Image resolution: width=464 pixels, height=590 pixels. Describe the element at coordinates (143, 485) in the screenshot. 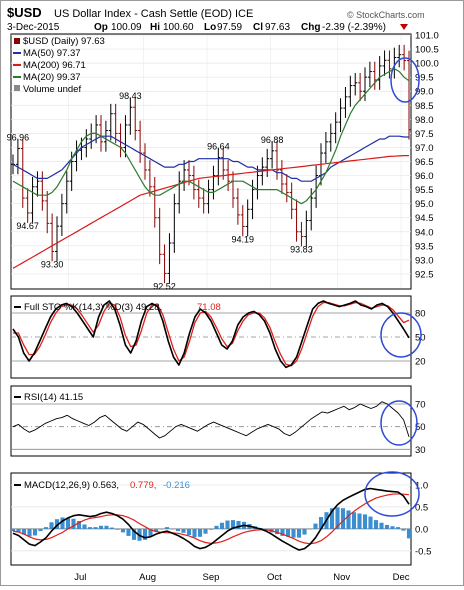

I see `macd-legend-signal: 0.779,` at that location.